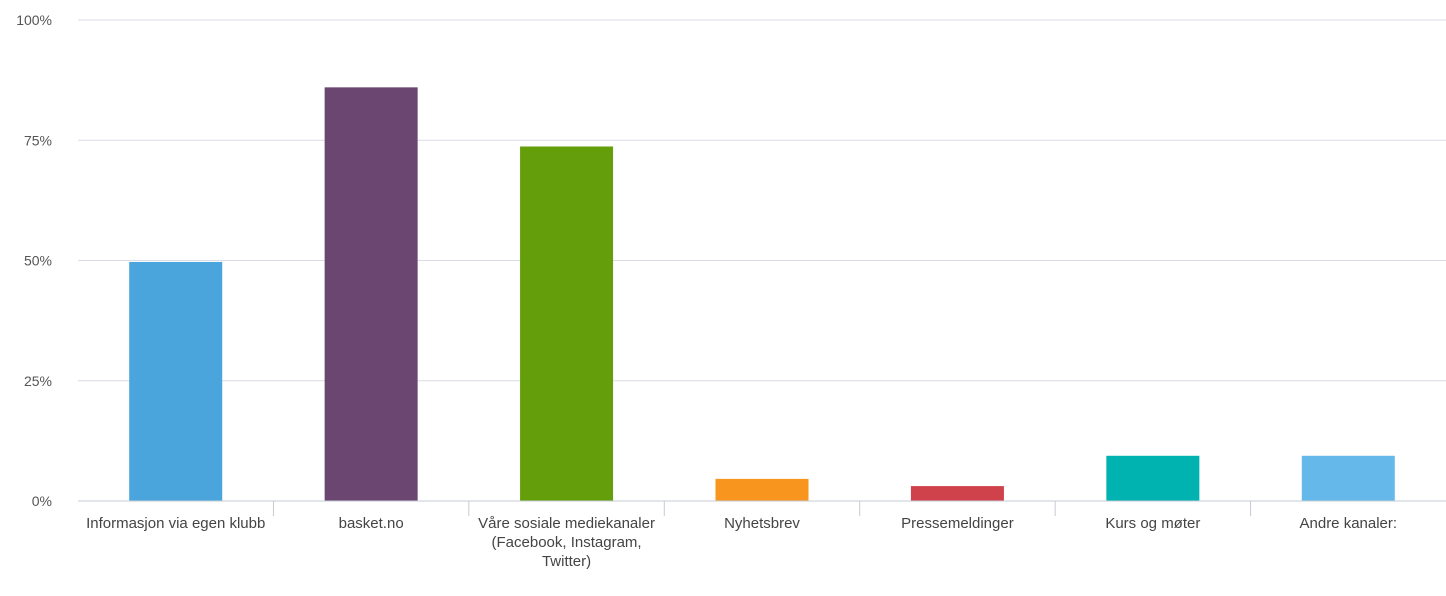 Image resolution: width=1446 pixels, height=596 pixels. Describe the element at coordinates (38, 381) in the screenshot. I see `y-tick-label: 25%` at that location.